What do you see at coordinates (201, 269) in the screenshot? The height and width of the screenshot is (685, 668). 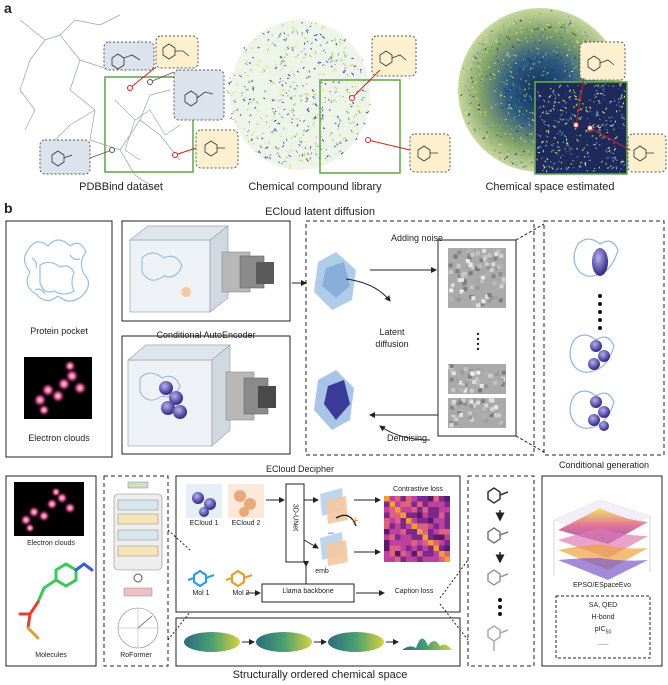 I see `voxel-cubes-encoder` at bounding box center [201, 269].